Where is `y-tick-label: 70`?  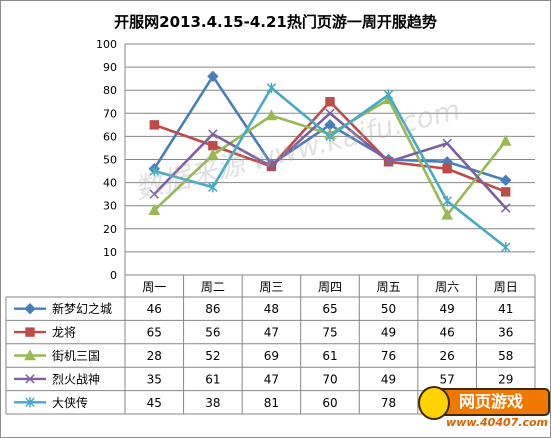
y-tick-label: 70 is located at coordinates (110, 113).